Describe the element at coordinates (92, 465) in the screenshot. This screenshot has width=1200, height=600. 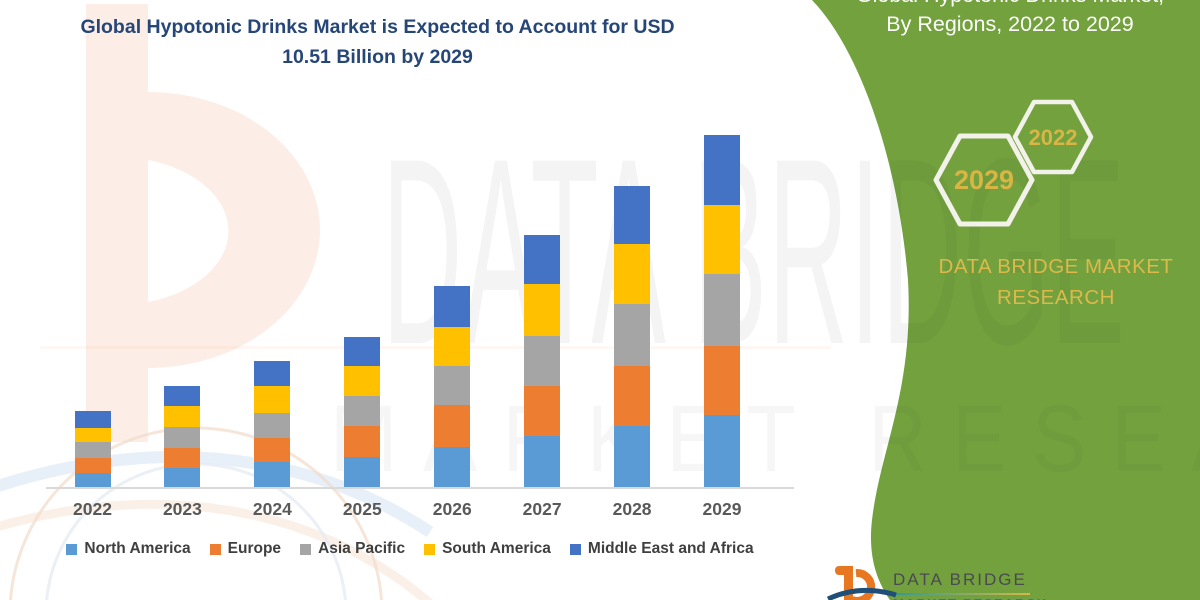
I see `bar-segment-europe-2022` at that location.